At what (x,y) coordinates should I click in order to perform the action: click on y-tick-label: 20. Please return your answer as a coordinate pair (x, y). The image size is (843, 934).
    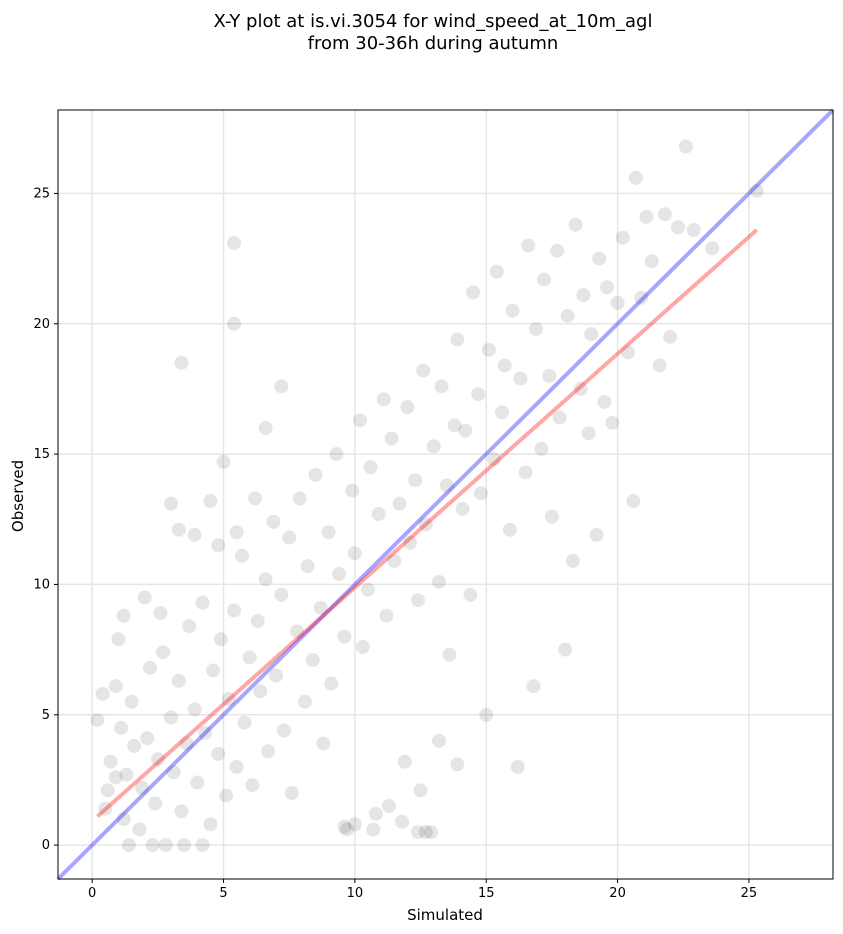
    Looking at the image, I should click on (41, 324).